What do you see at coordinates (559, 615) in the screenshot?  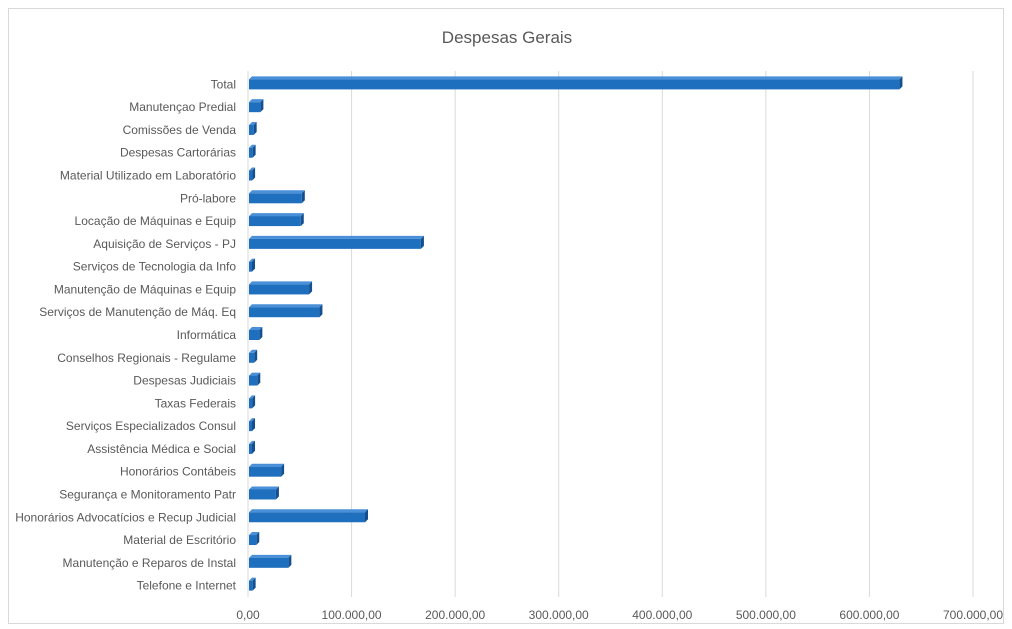 I see `x-tick-label: 300.000,00` at bounding box center [559, 615].